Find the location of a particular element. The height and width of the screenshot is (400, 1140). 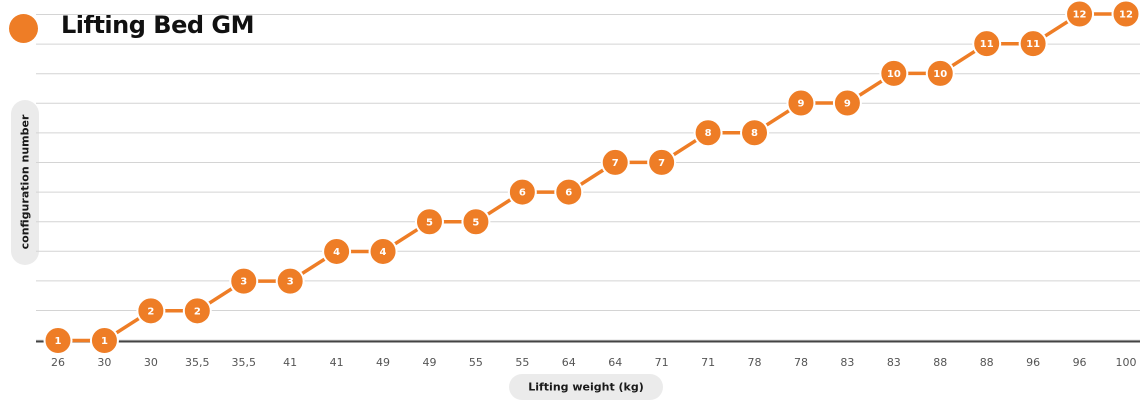

x-axis-label-pill is located at coordinates (586, 387).